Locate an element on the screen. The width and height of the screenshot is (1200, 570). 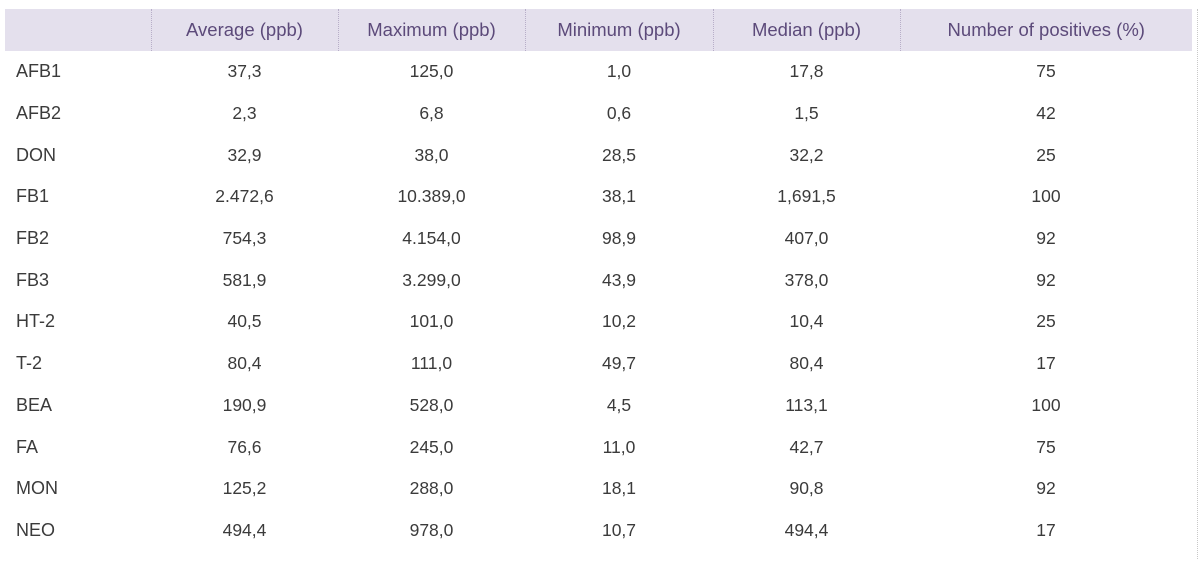
minimum-cell: 28,5 is located at coordinates (619, 154).